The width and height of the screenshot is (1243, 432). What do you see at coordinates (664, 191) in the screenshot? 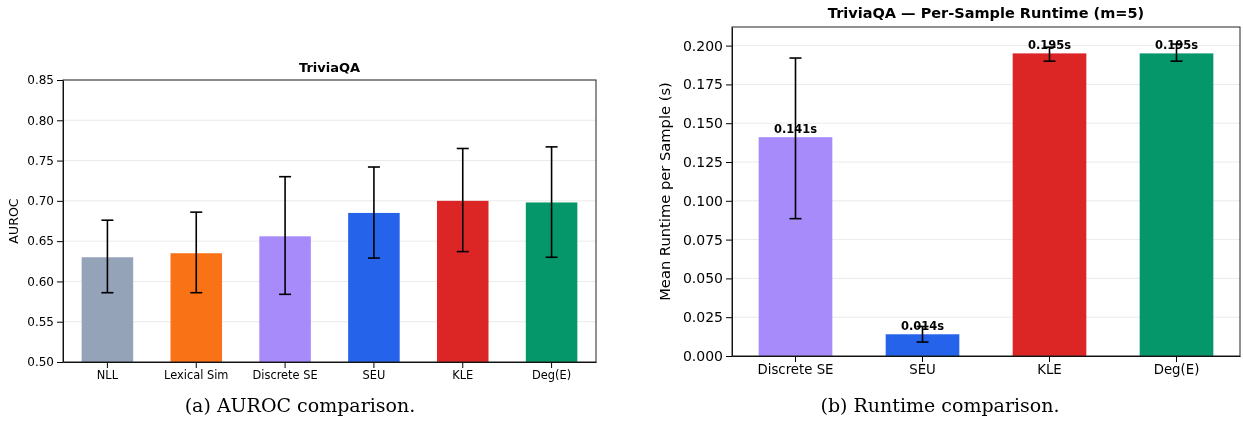
I see `y-axis-title: Mean Runtime per Sample (s)` at bounding box center [664, 191].